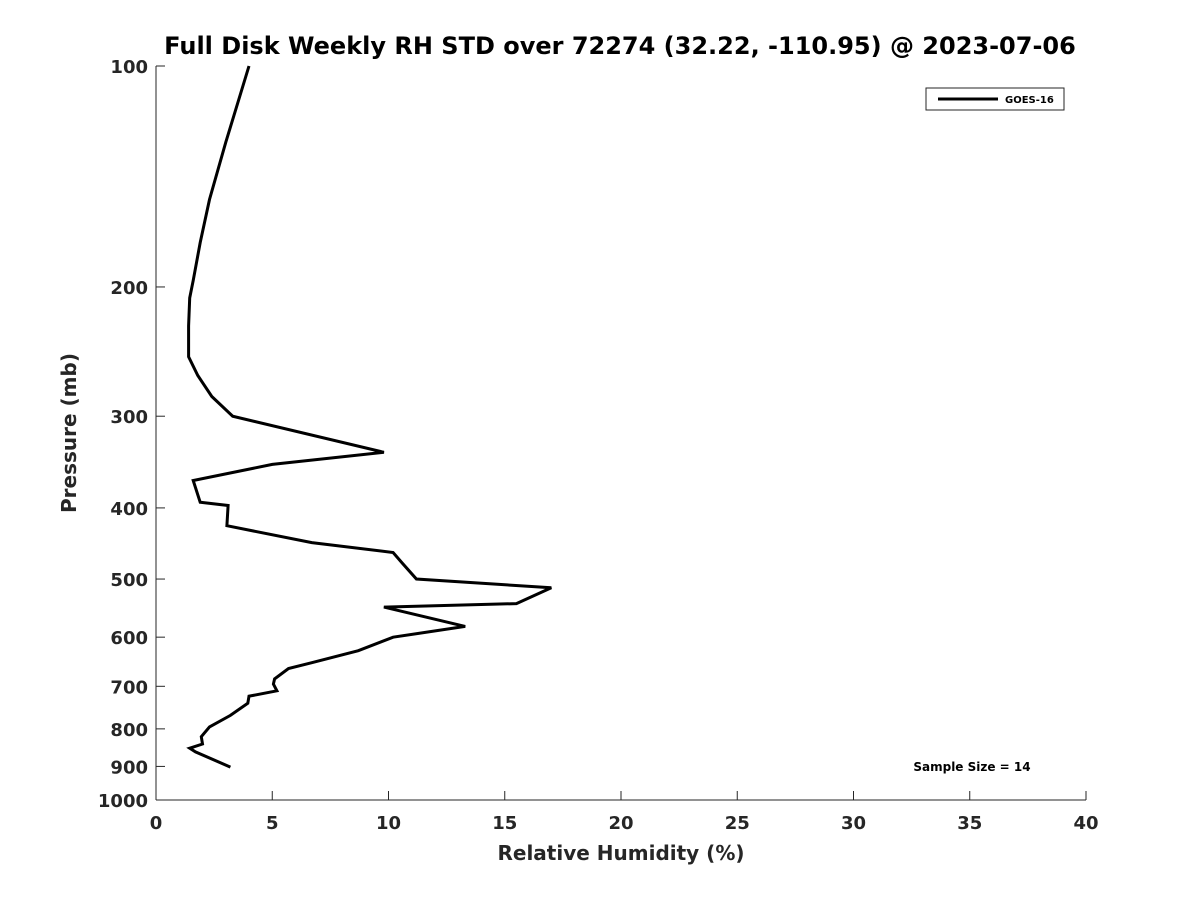 The width and height of the screenshot is (1200, 900). Describe the element at coordinates (995, 99) in the screenshot. I see `legend: GOES-16` at that location.